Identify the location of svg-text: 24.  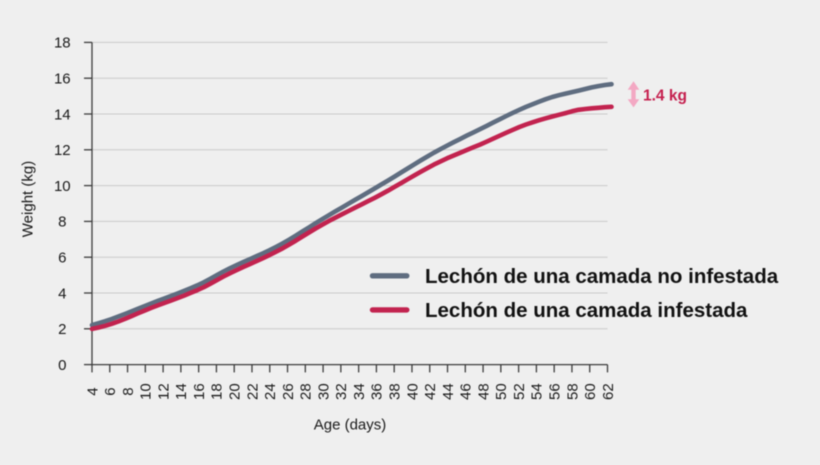
(270, 391).